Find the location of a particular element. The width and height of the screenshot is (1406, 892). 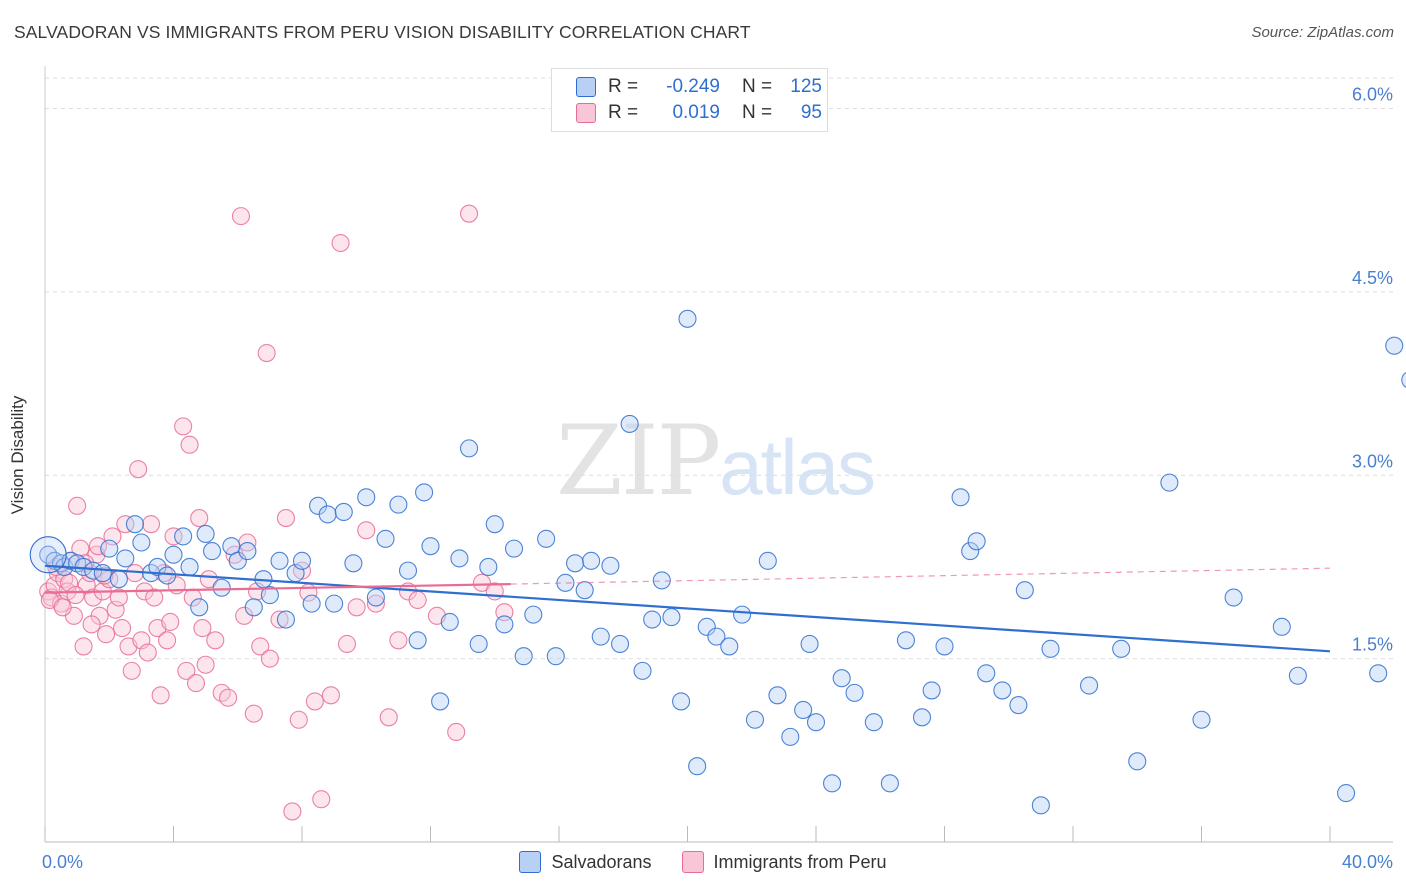

y-axis-label: Vision Disability is located at coordinates (17, 455).